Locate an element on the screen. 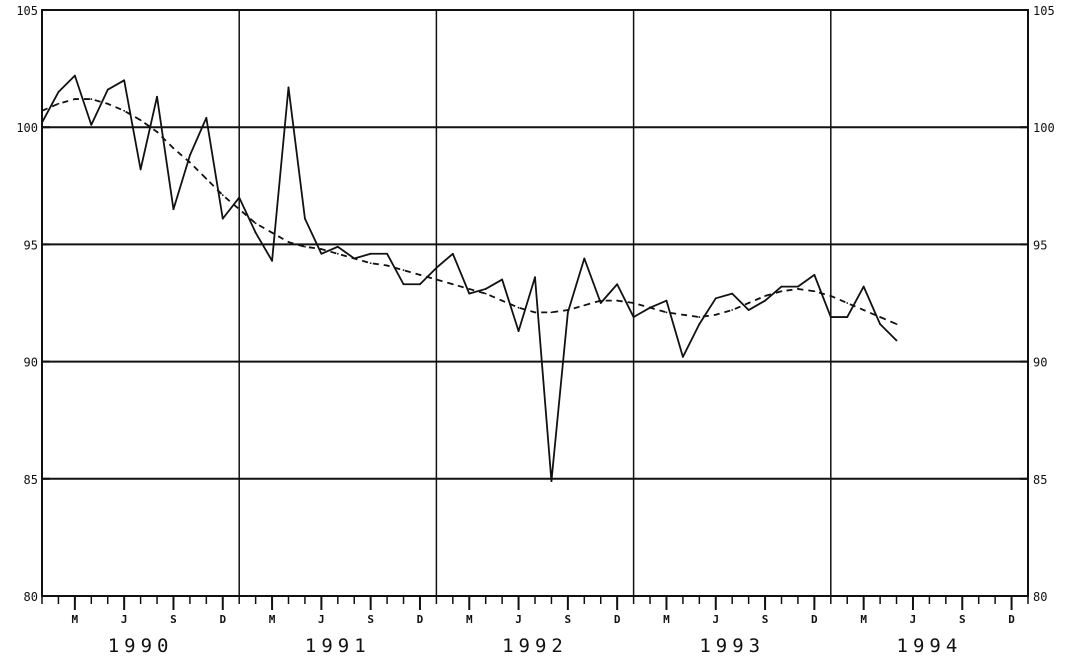  y-tick-label-left: 85 is located at coordinates (31, 480).